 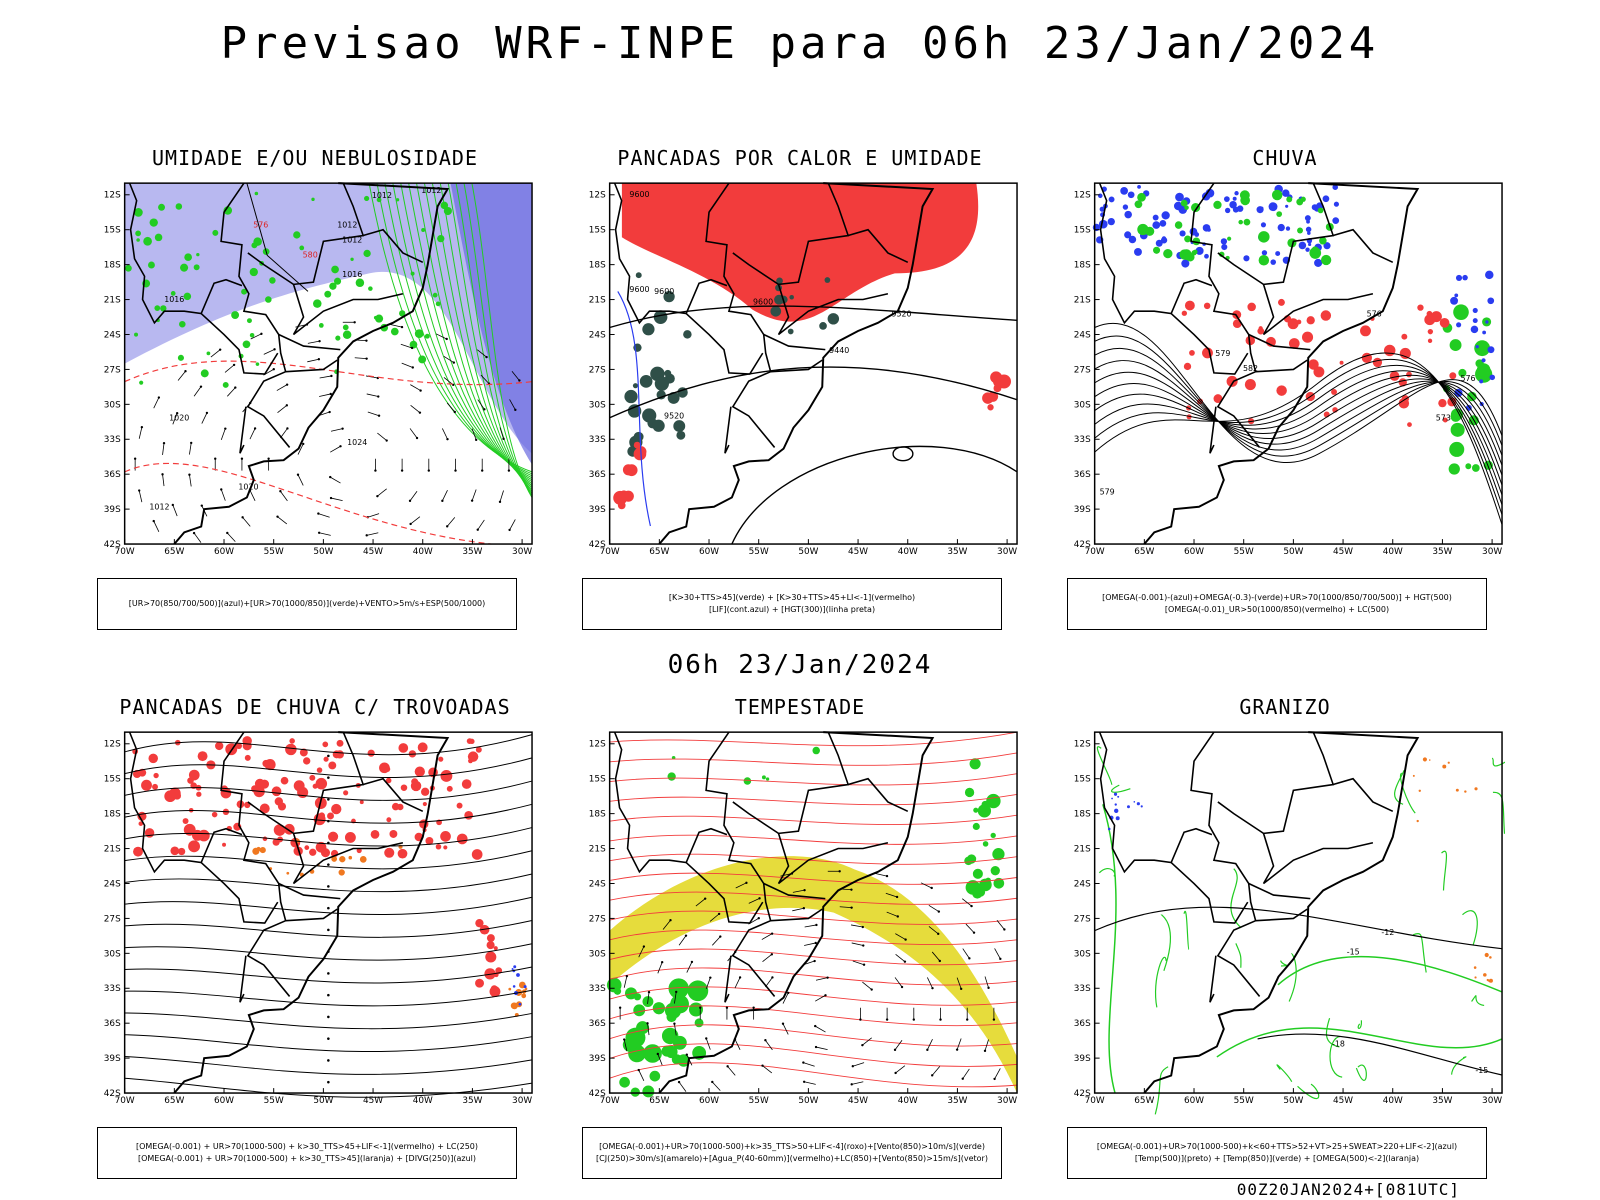 I want to click on contour-label: 9520, so click(x=901, y=314).